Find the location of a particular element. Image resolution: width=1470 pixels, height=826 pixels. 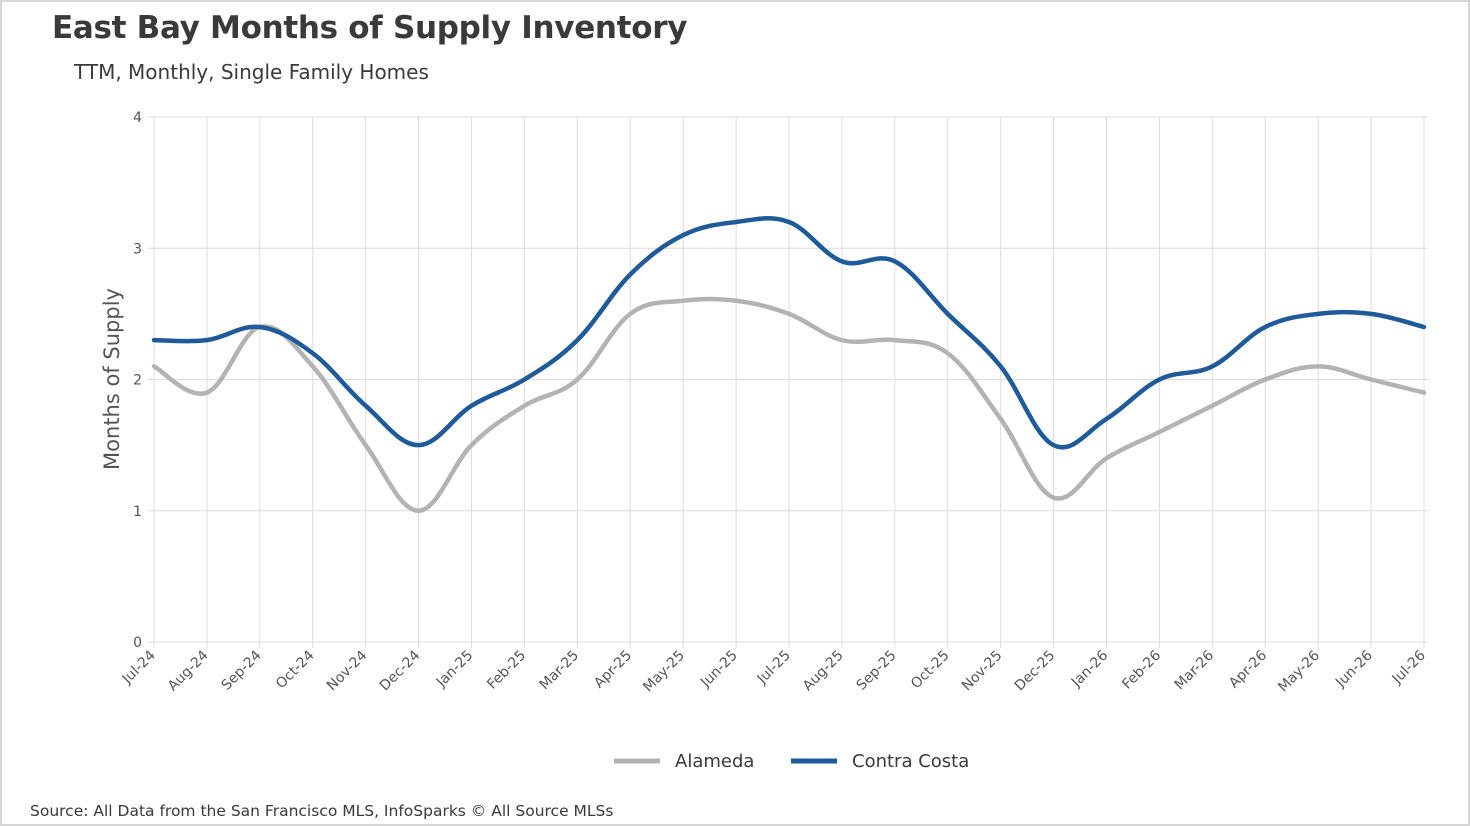

x-tick-label: Jul-24 is located at coordinates (139, 667).